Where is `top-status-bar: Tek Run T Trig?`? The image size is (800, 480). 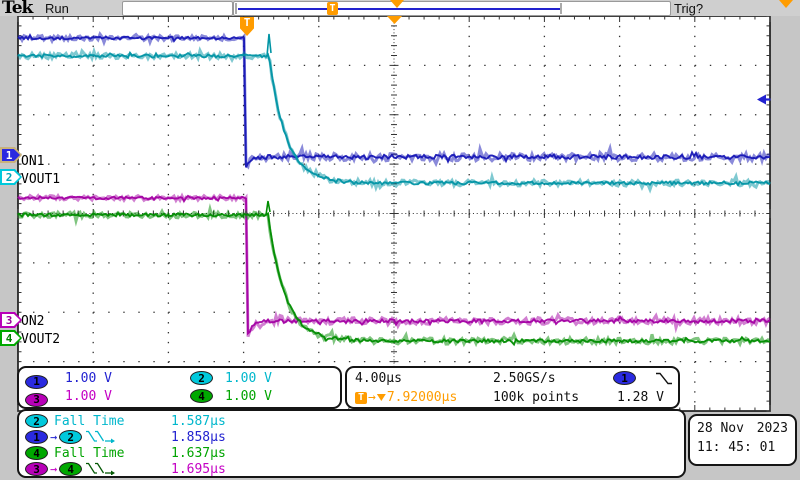 top-status-bar: Tek Run T Trig? is located at coordinates (400, 9).